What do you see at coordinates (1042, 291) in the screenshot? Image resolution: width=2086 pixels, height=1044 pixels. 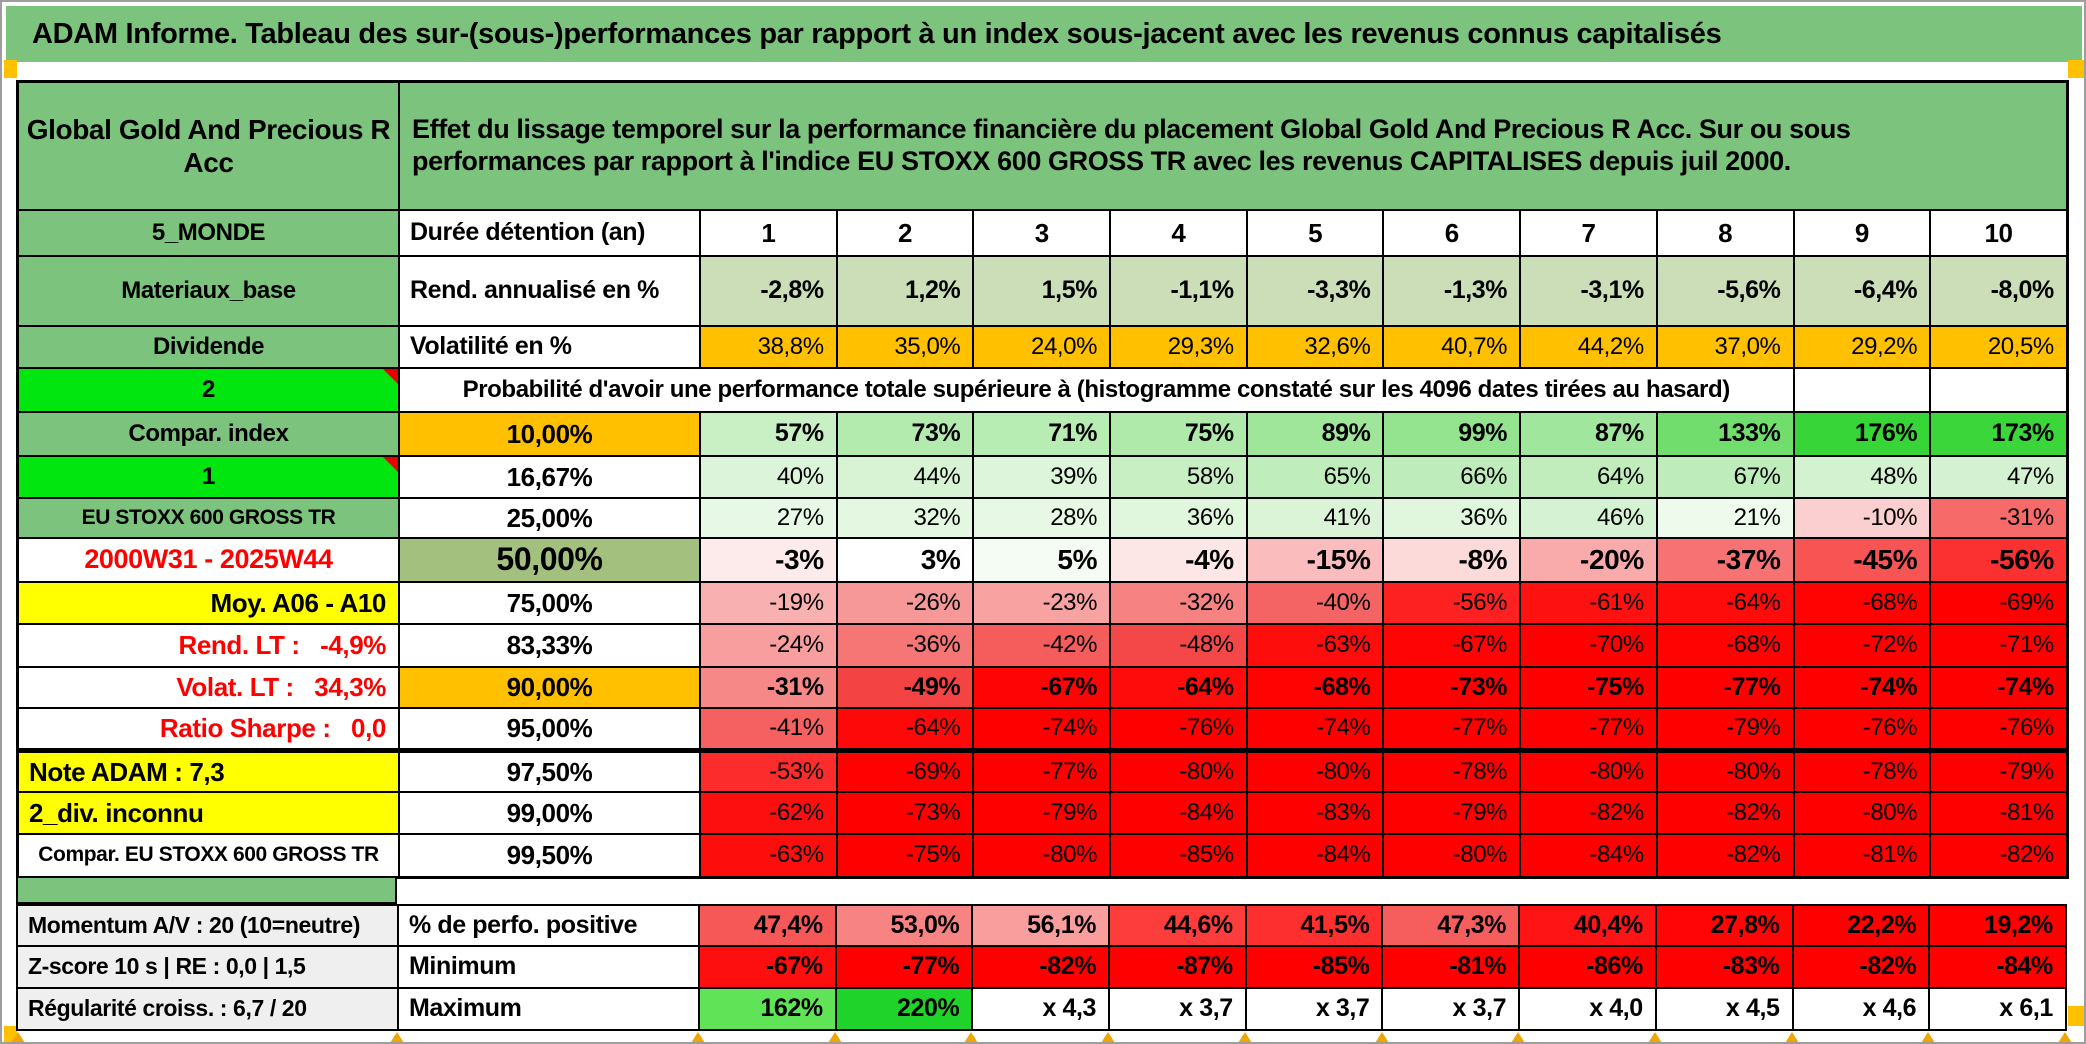 I see `table-cell: 1,5%` at bounding box center [1042, 291].